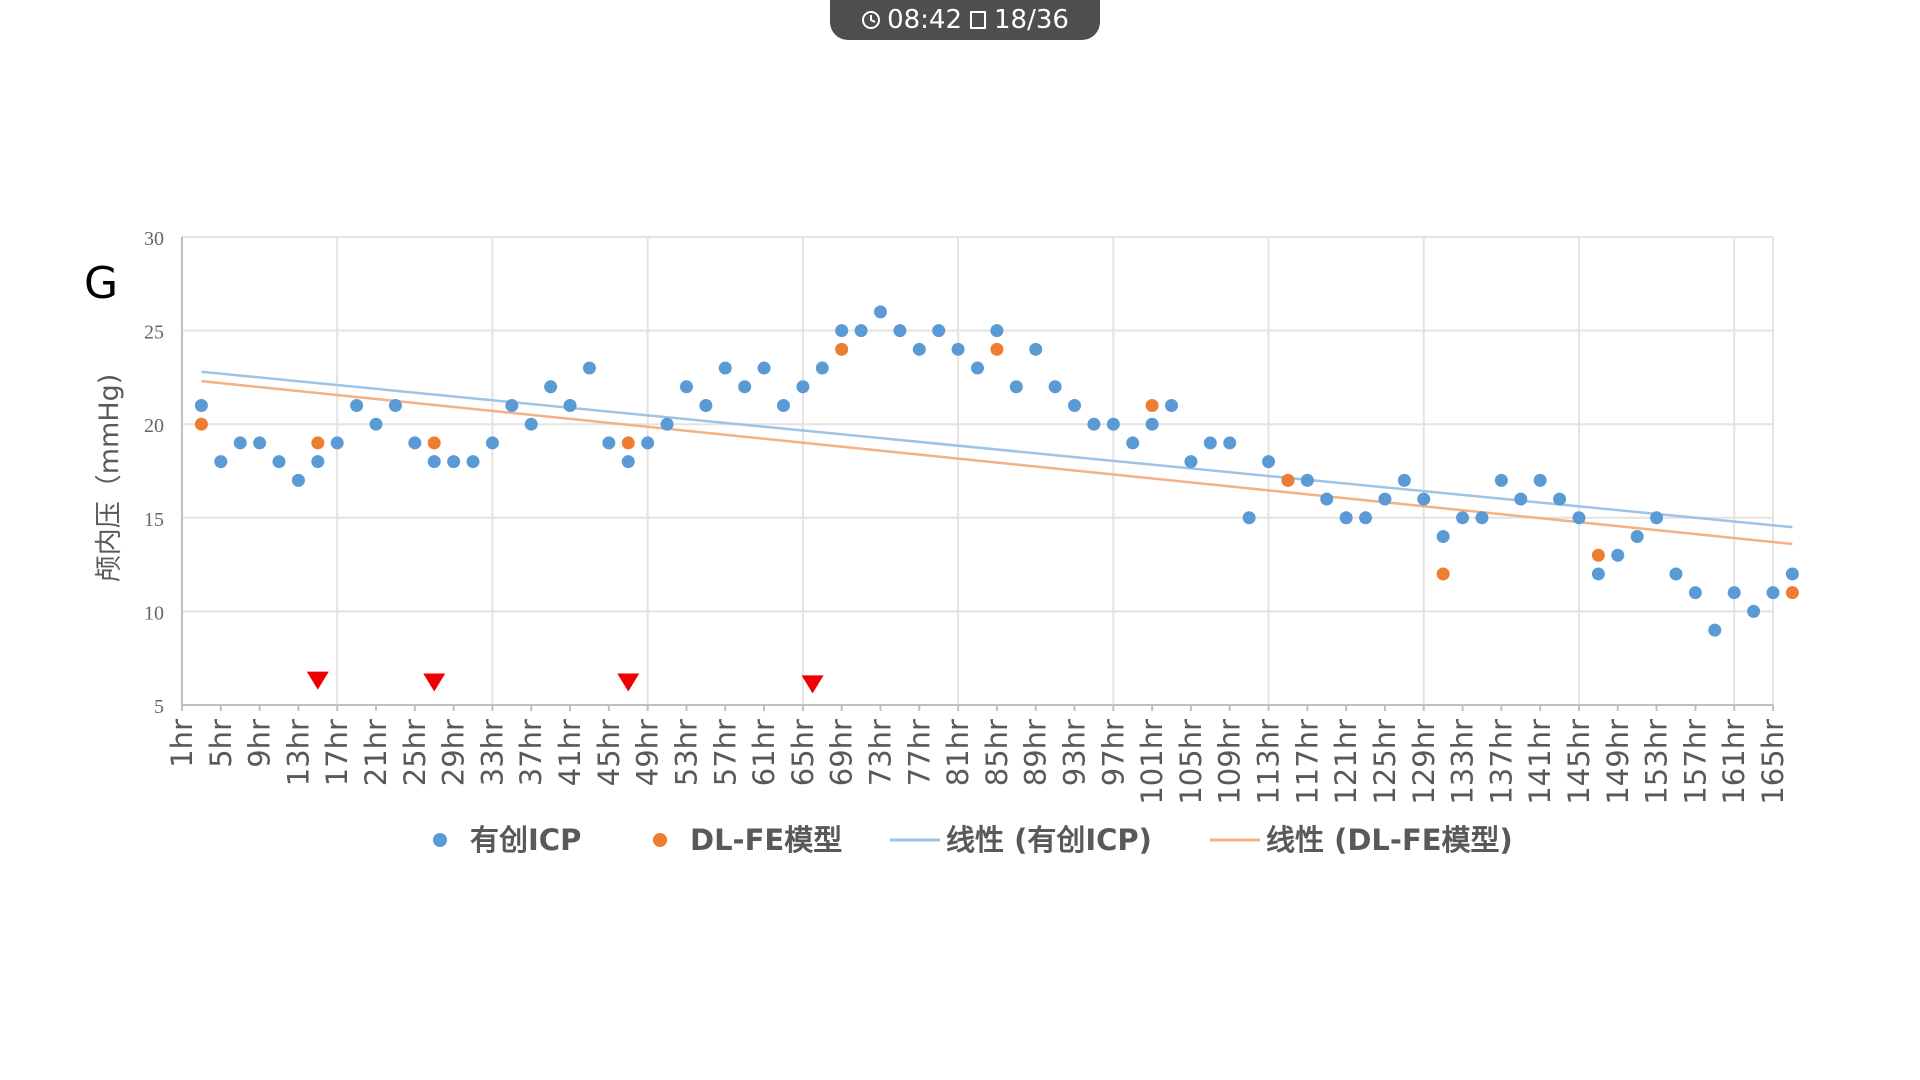 This screenshot has width=1920, height=1080. What do you see at coordinates (159, 707) in the screenshot?
I see `y-tick-label: 5` at bounding box center [159, 707].